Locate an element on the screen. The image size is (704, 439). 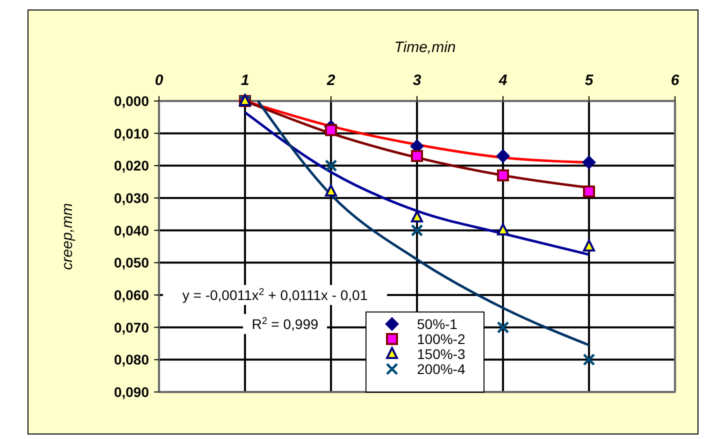
legend-label: 150%-3 is located at coordinates (441, 354).